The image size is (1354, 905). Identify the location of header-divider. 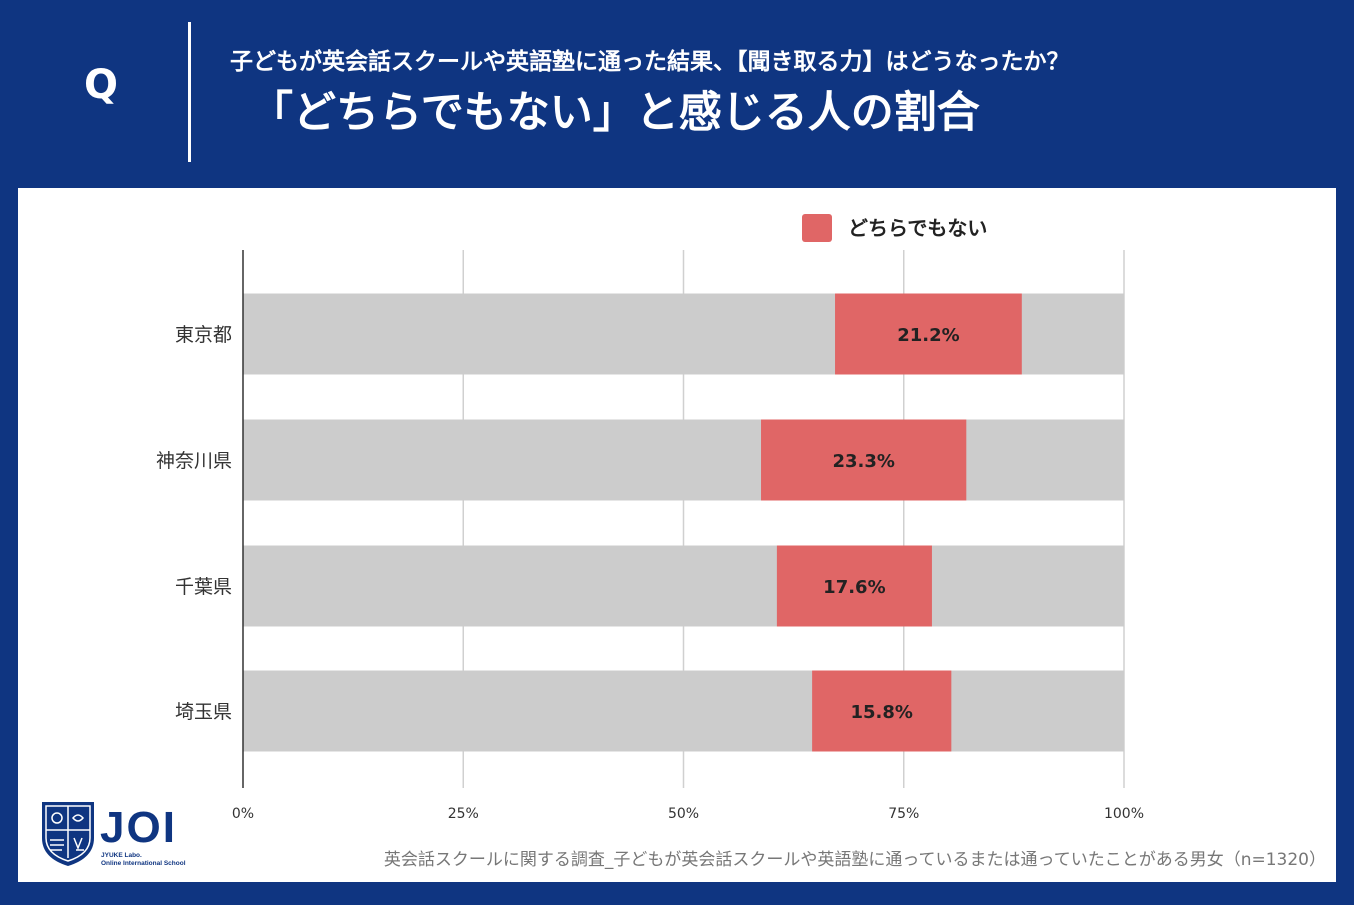
(189, 92).